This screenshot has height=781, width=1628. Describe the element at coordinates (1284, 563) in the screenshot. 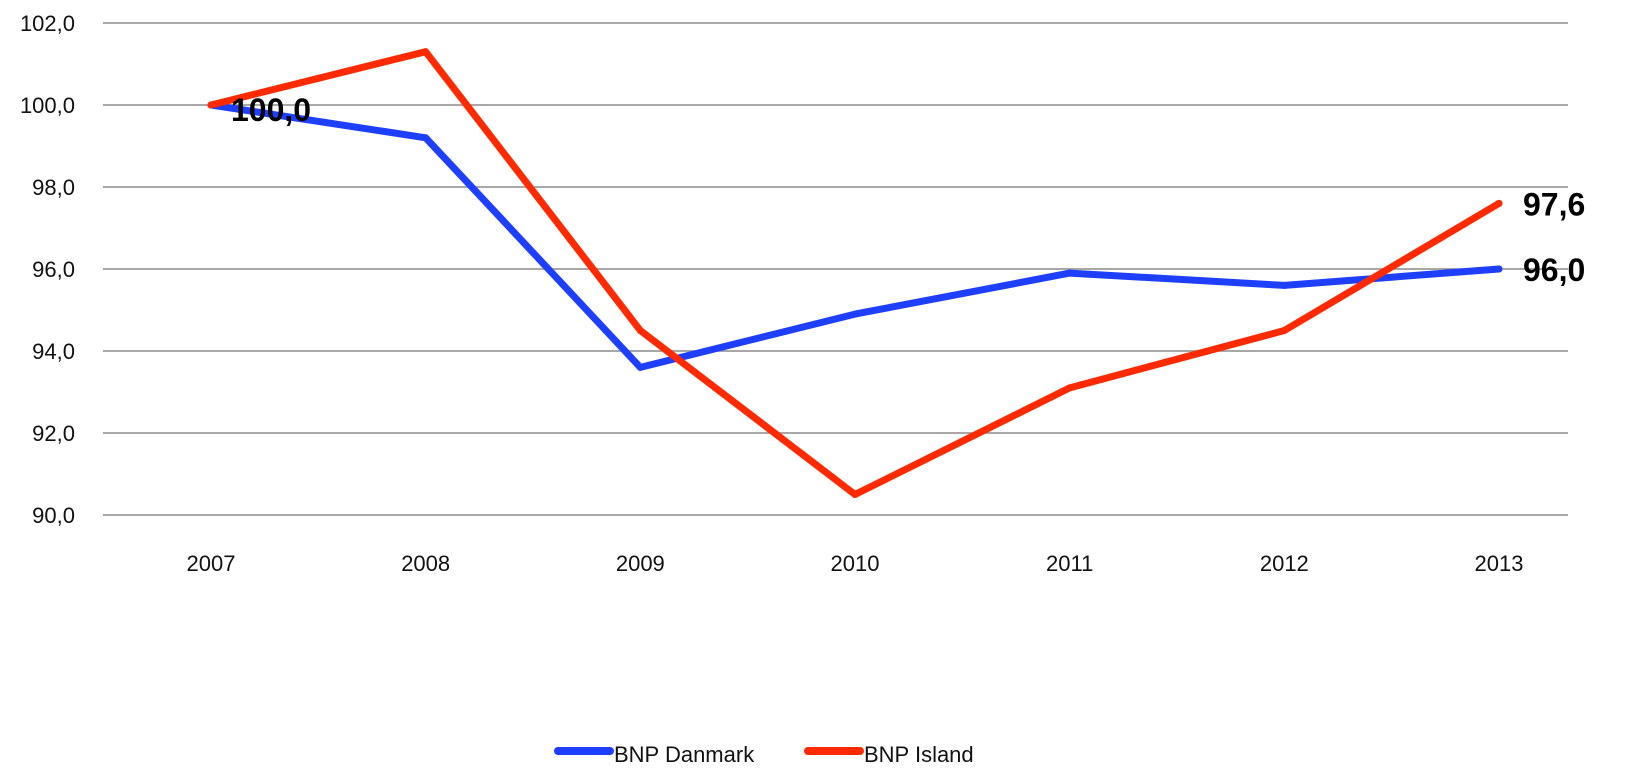

I see `x-tick-label: 2012` at that location.